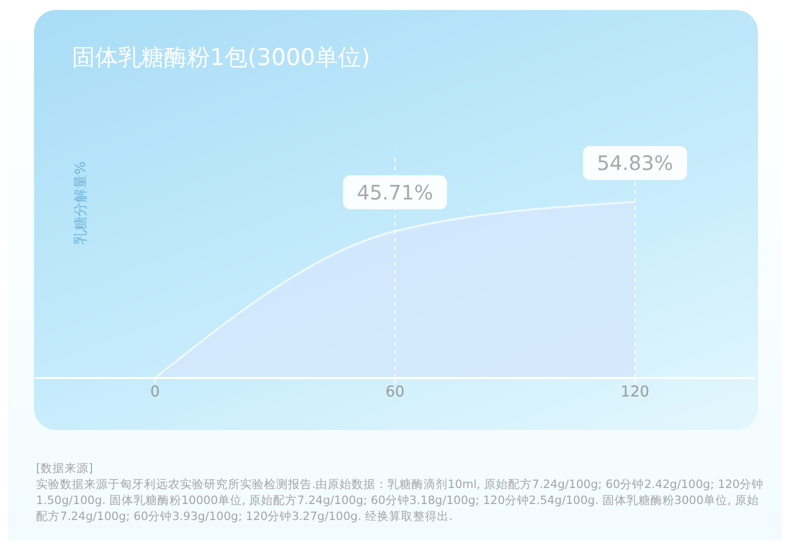 This screenshot has height=548, width=790. What do you see at coordinates (81, 203) in the screenshot?
I see `y-axis-title: 乳糖分解量%` at bounding box center [81, 203].